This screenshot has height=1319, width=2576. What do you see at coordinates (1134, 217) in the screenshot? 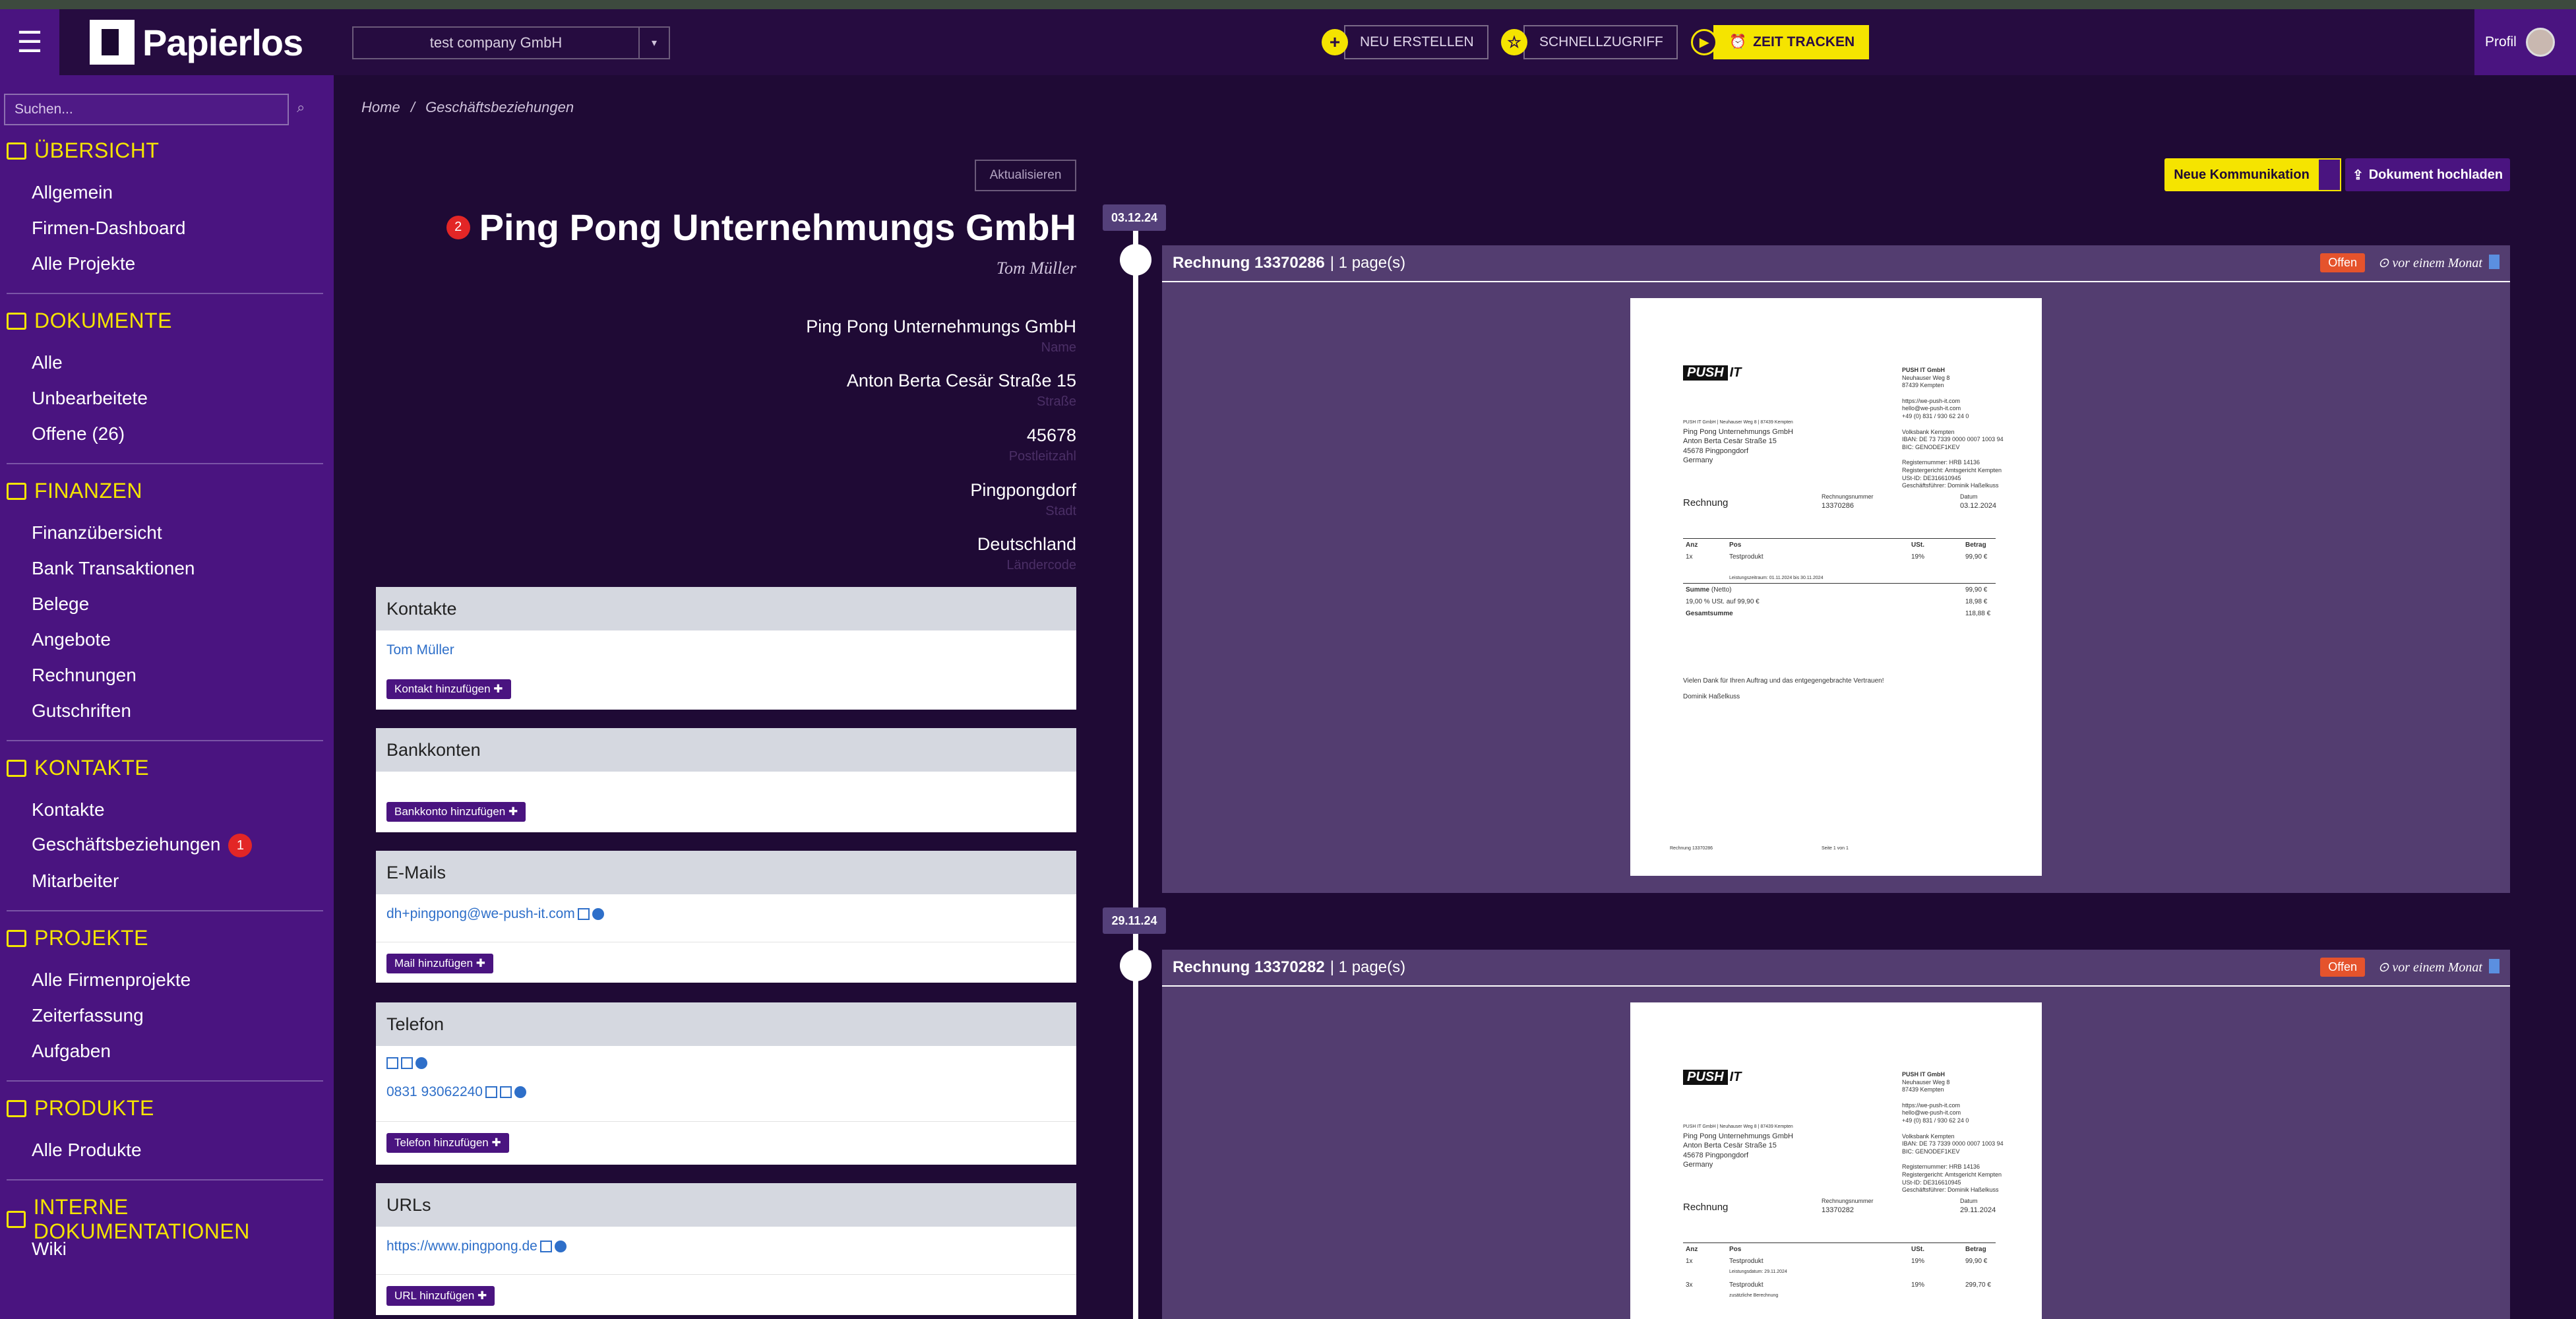
I see `timeline-date: 03.12.24` at bounding box center [1134, 217].